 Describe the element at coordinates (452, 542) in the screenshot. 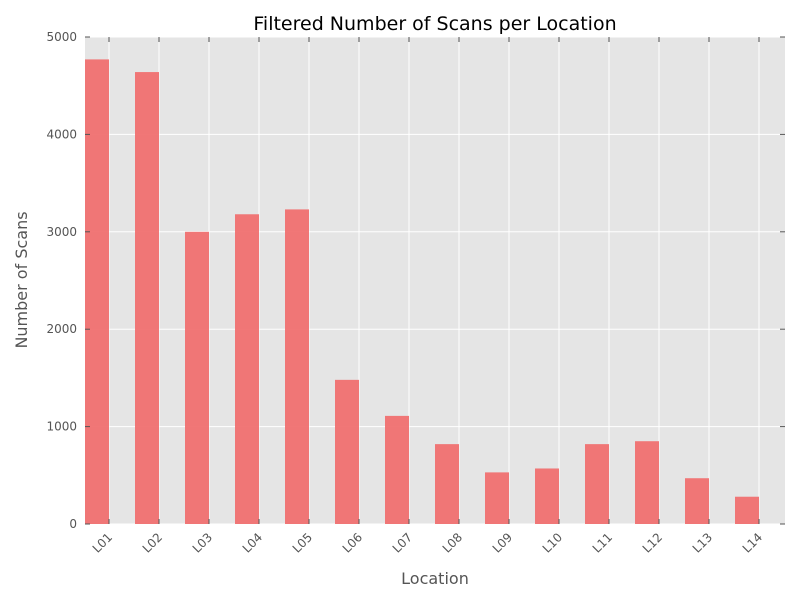

I see `x-tick-label: L08` at that location.